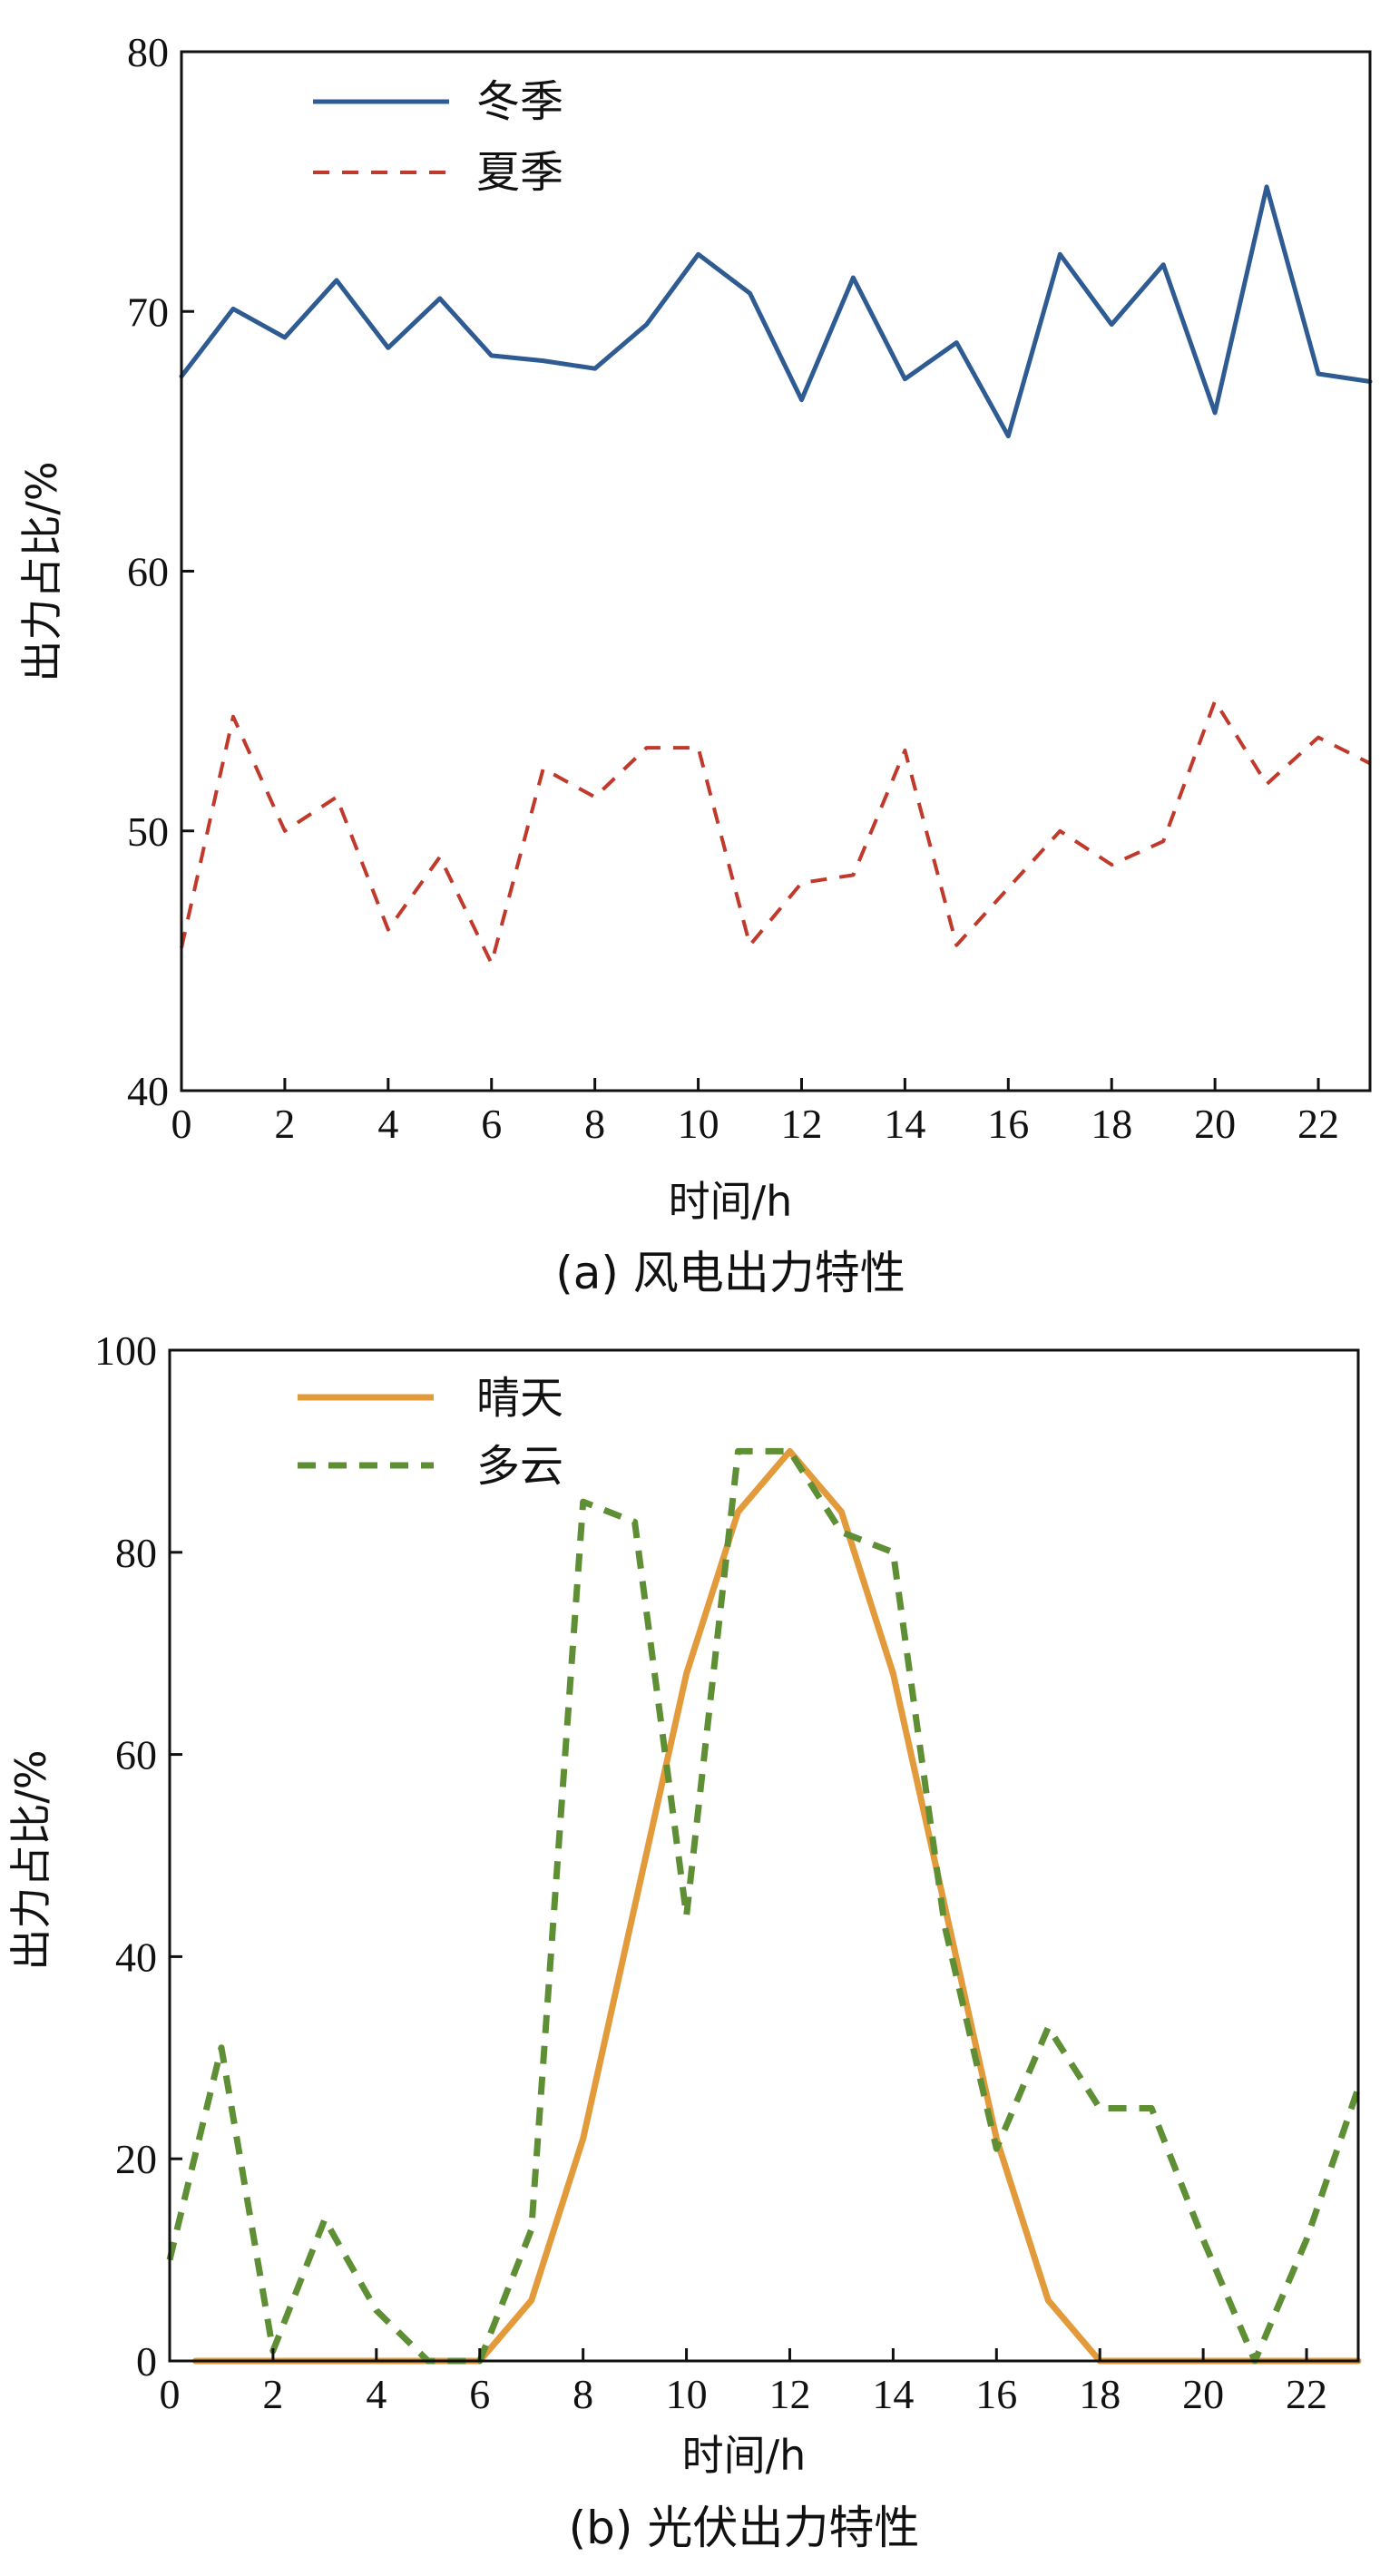  I want to click on pv-x-tick-label: 14, so click(893, 2394).